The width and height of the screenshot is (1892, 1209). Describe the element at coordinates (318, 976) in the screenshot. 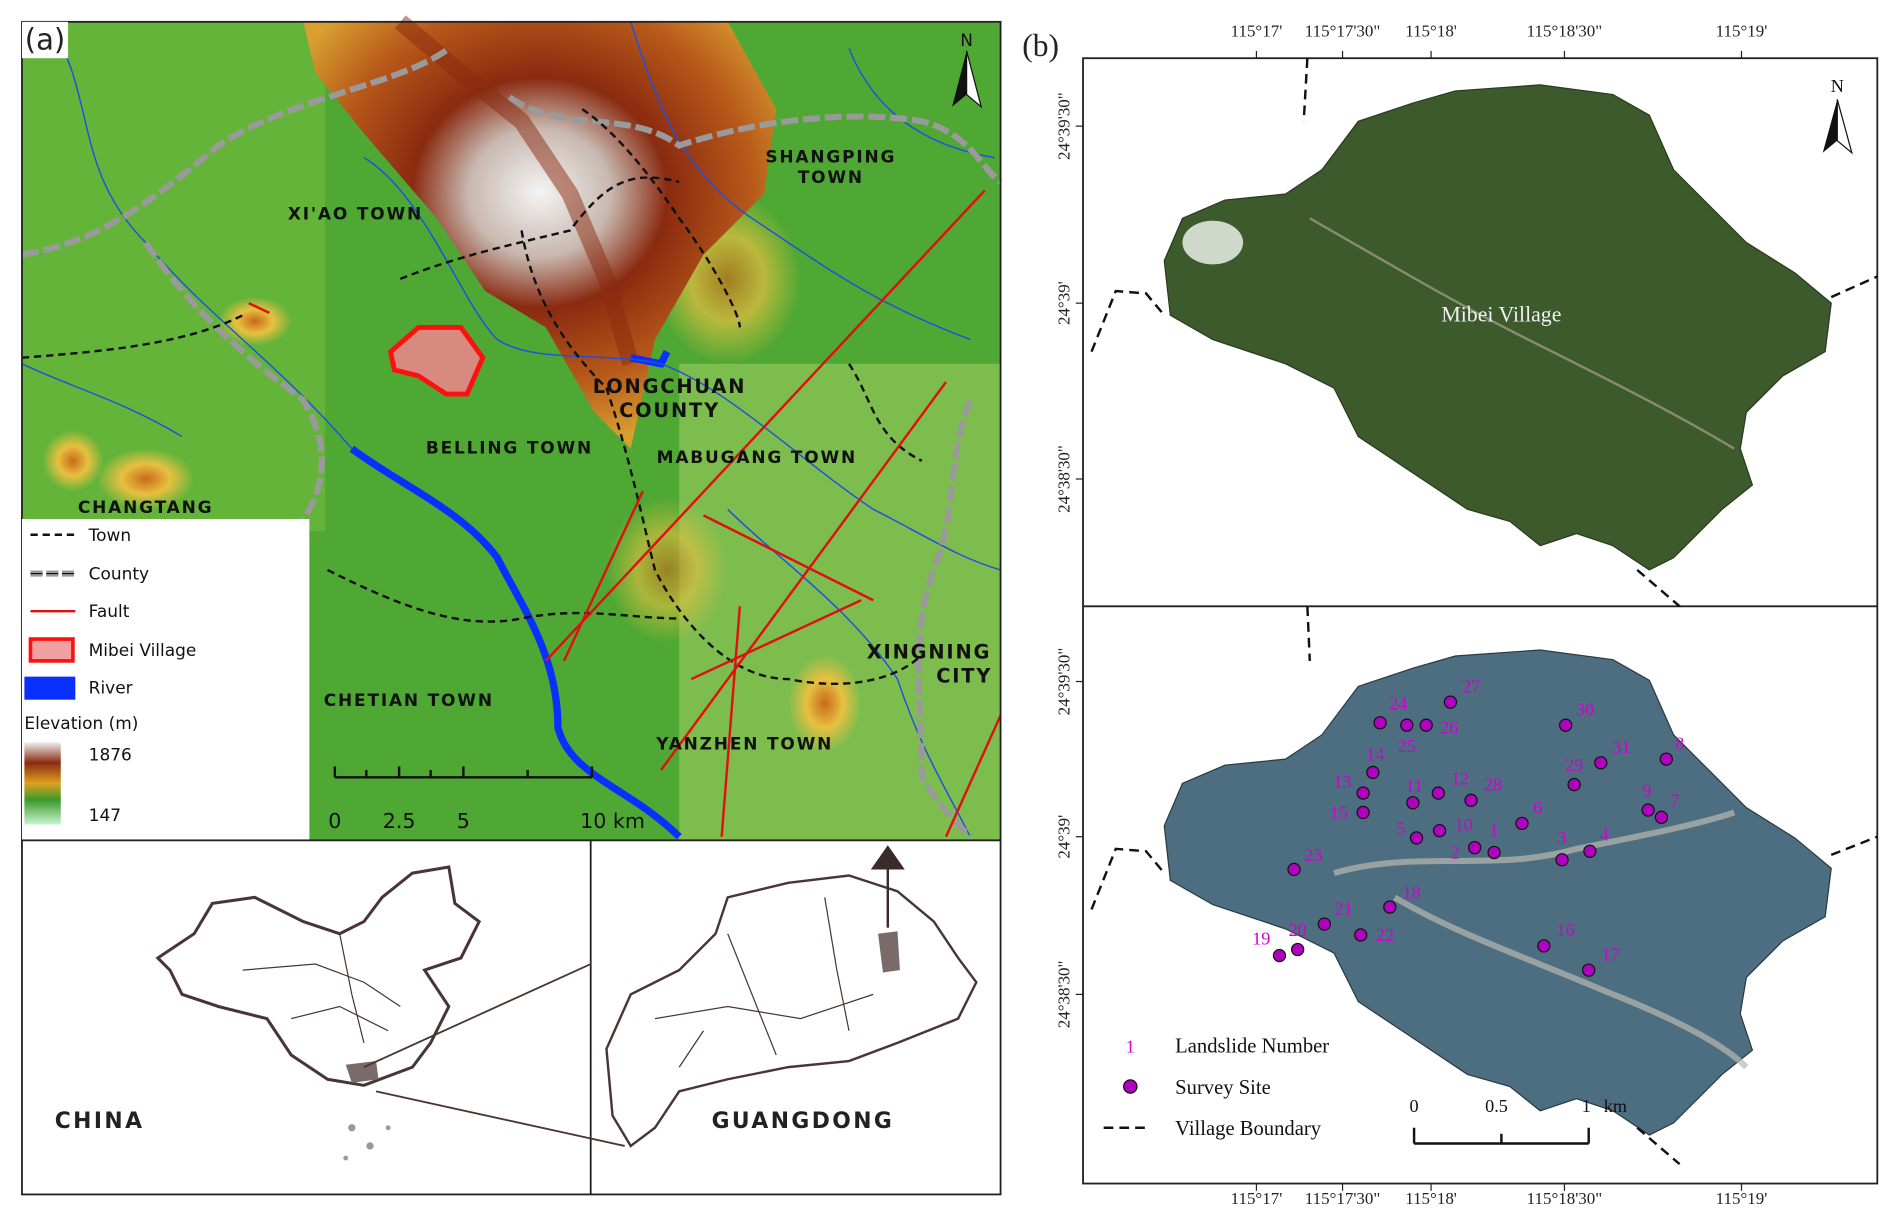

I see `china-outline` at that location.